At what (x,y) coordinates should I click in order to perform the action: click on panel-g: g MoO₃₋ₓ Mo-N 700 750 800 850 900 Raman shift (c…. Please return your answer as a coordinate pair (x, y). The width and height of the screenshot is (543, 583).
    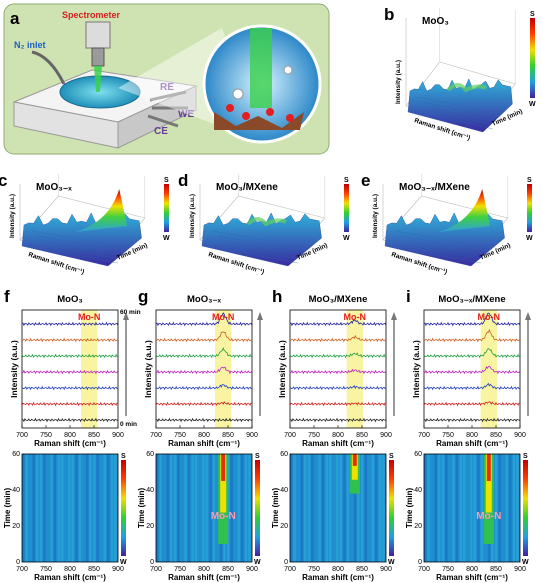
    Looking at the image, I should click on (200, 367).